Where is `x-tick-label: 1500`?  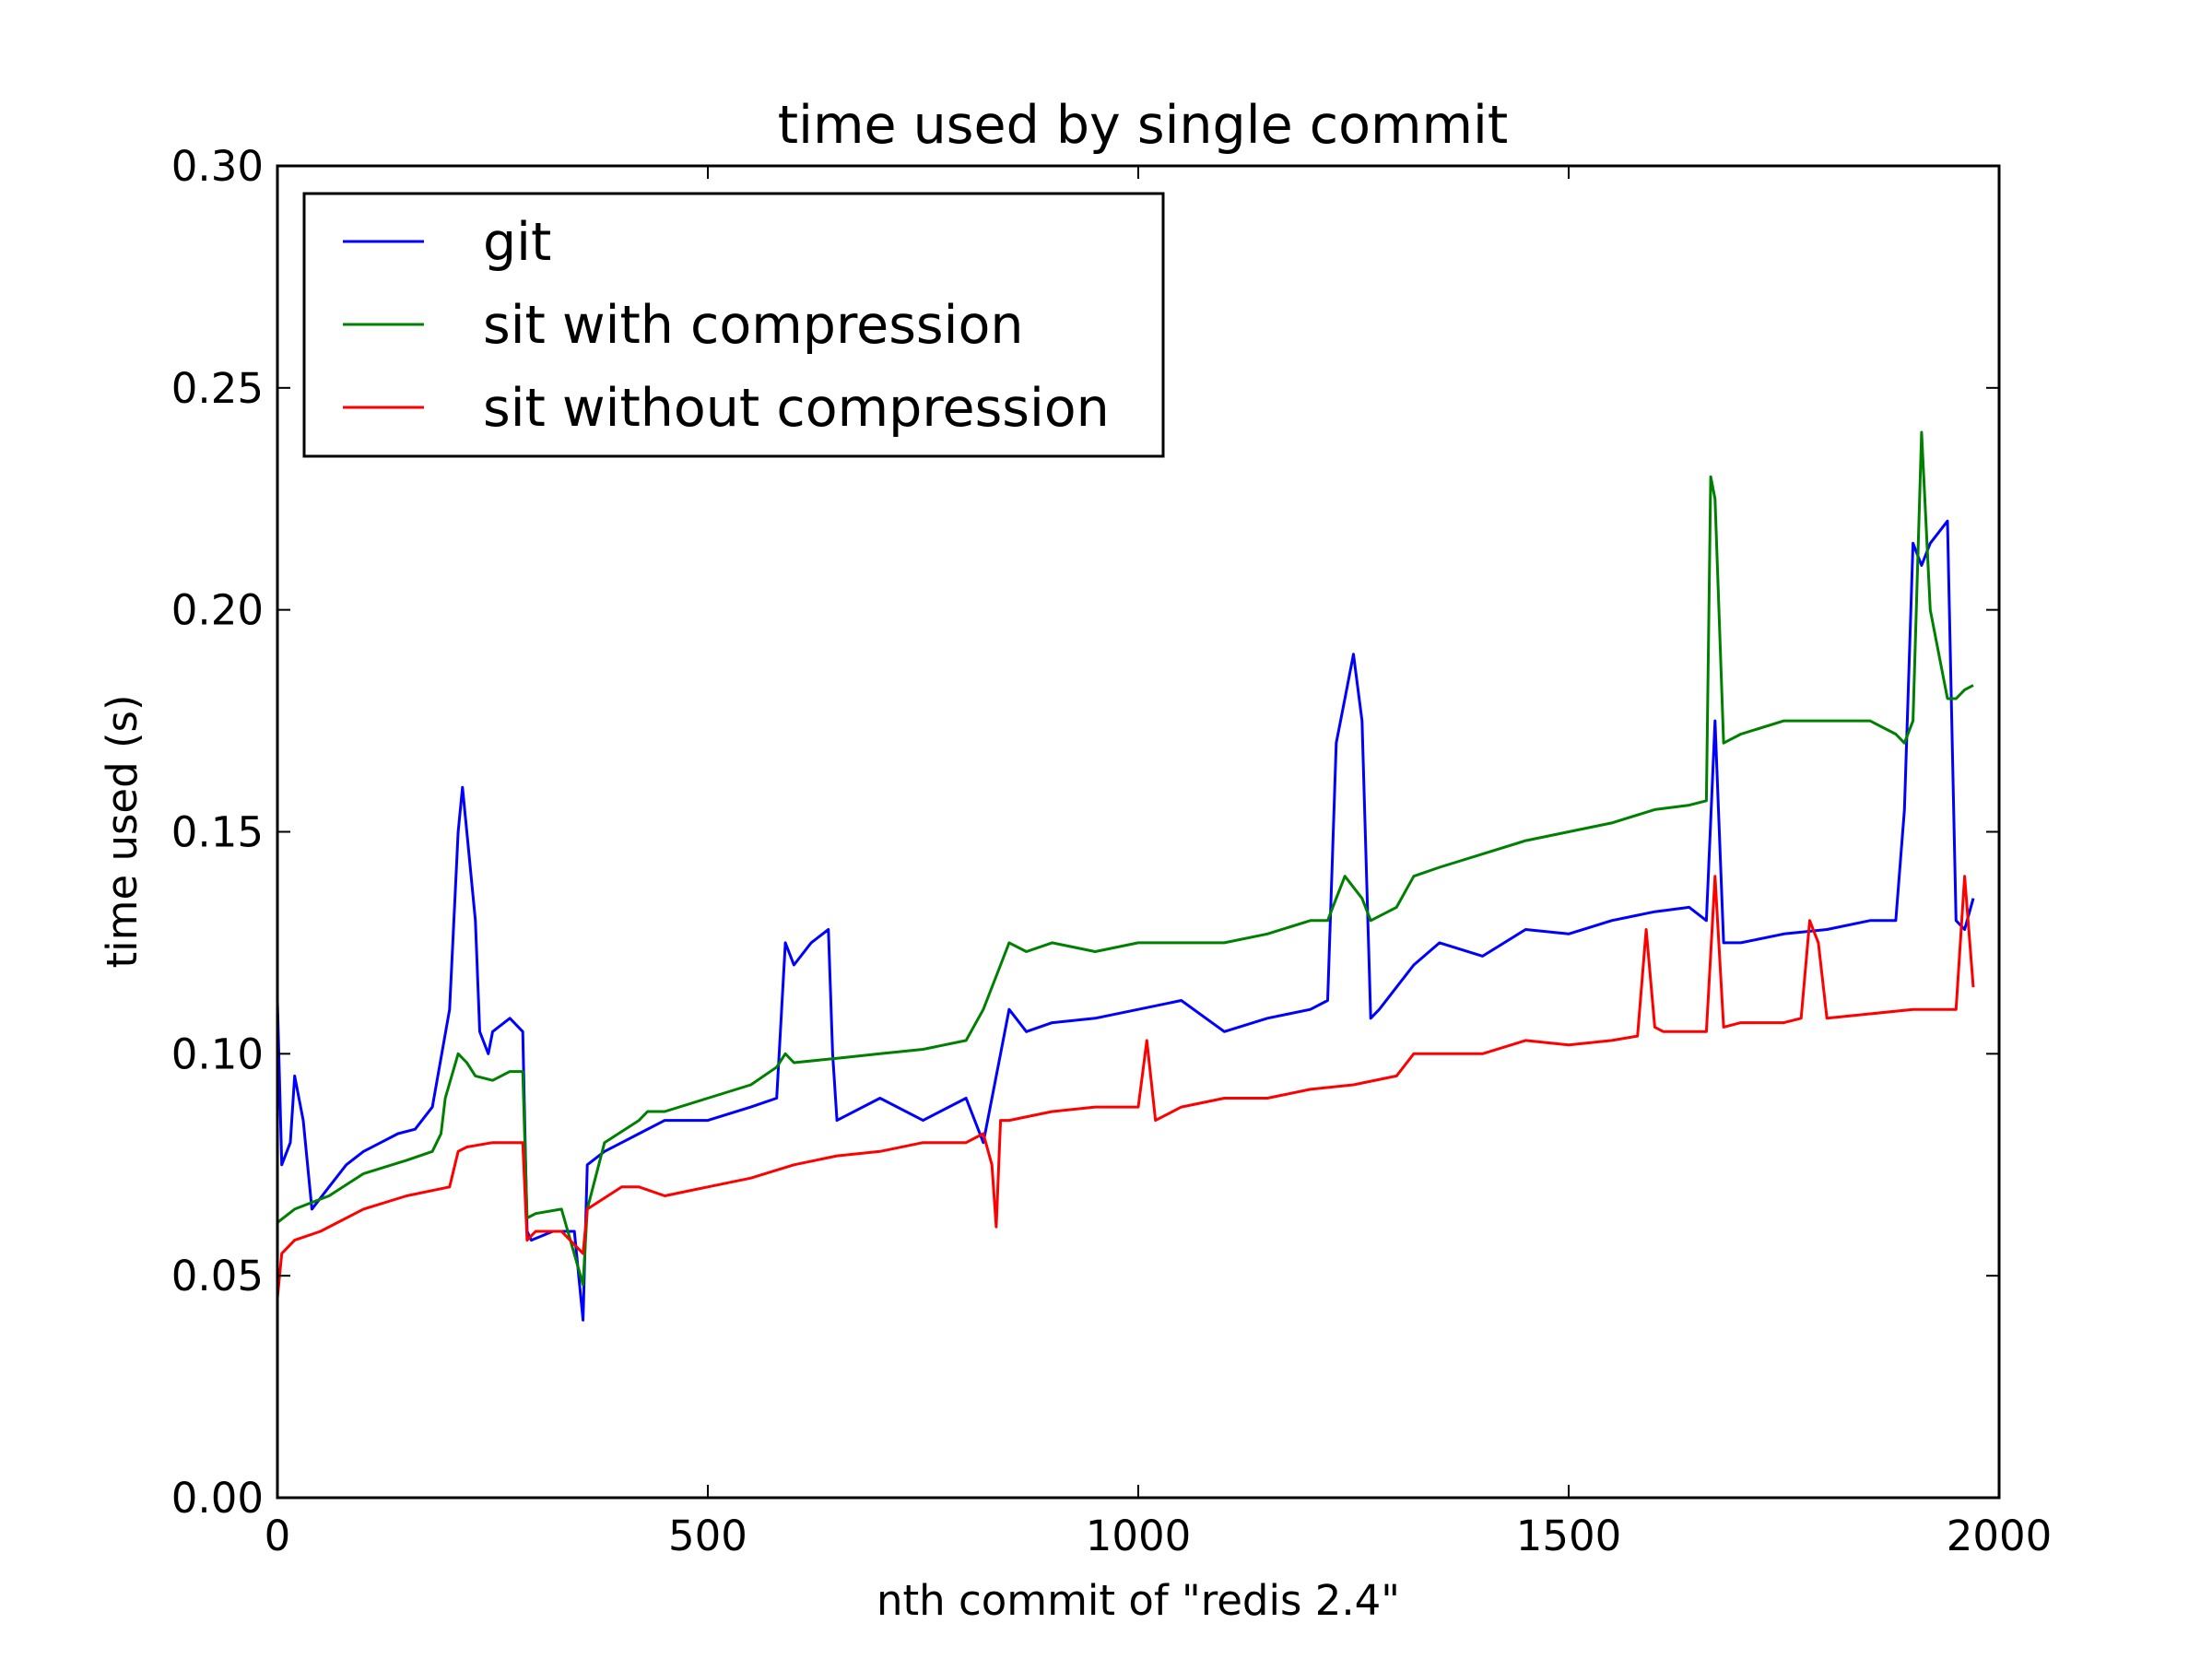 x-tick-label: 1500 is located at coordinates (1569, 1536).